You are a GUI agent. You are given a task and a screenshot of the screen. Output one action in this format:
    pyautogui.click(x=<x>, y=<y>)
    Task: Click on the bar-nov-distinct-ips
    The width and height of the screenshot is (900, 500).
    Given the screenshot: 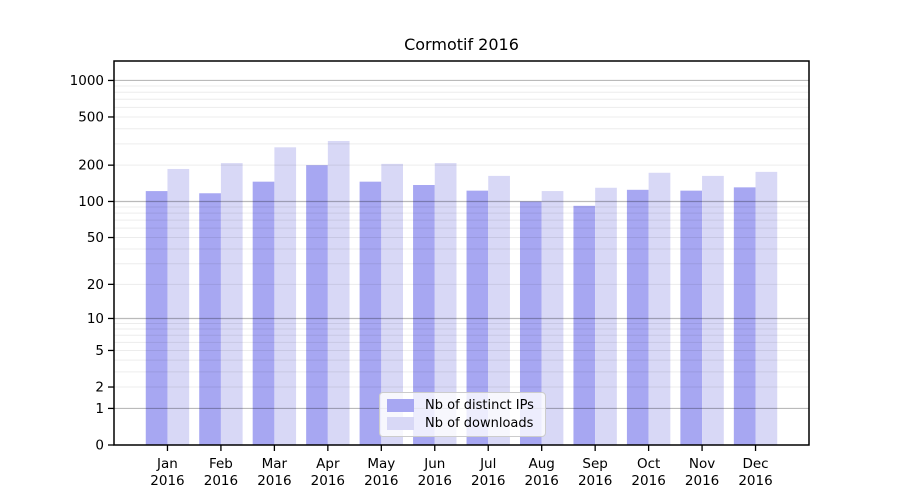 What is the action you would take?
    pyautogui.click(x=691, y=317)
    